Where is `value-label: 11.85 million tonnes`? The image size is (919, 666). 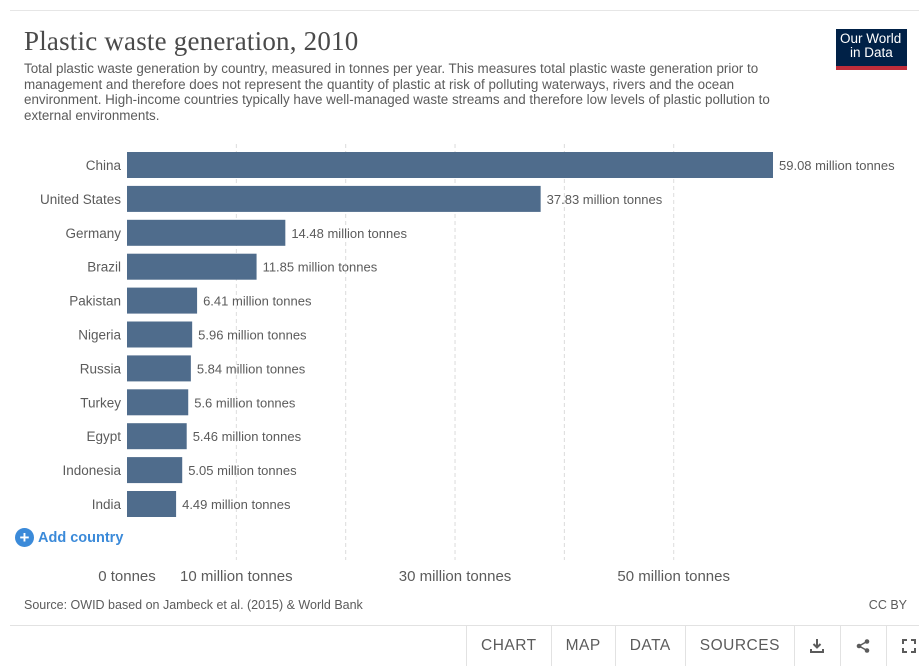 value-label: 11.85 million tonnes is located at coordinates (320, 267).